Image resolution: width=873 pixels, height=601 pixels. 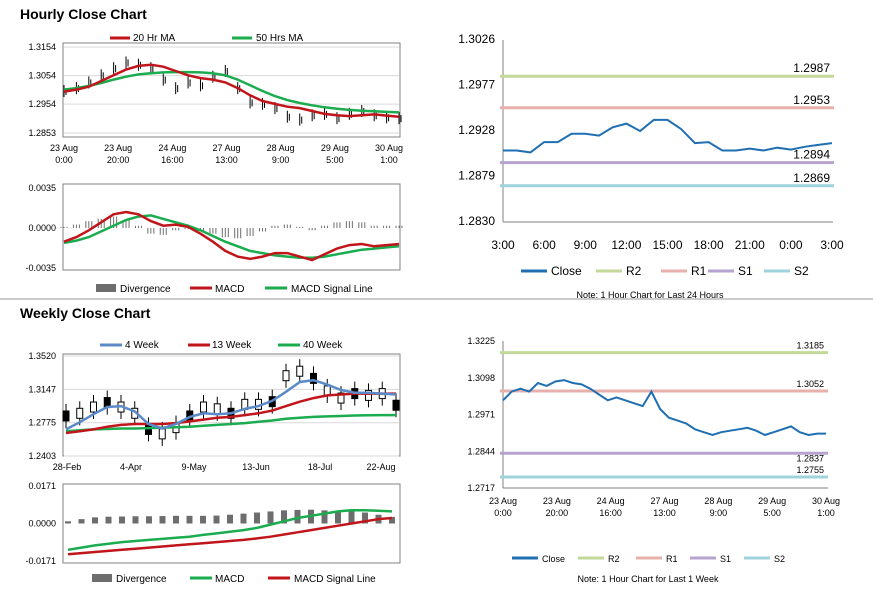 What do you see at coordinates (810, 458) in the screenshot?
I see `wl-level-label-s1: 1.2837` at bounding box center [810, 458].